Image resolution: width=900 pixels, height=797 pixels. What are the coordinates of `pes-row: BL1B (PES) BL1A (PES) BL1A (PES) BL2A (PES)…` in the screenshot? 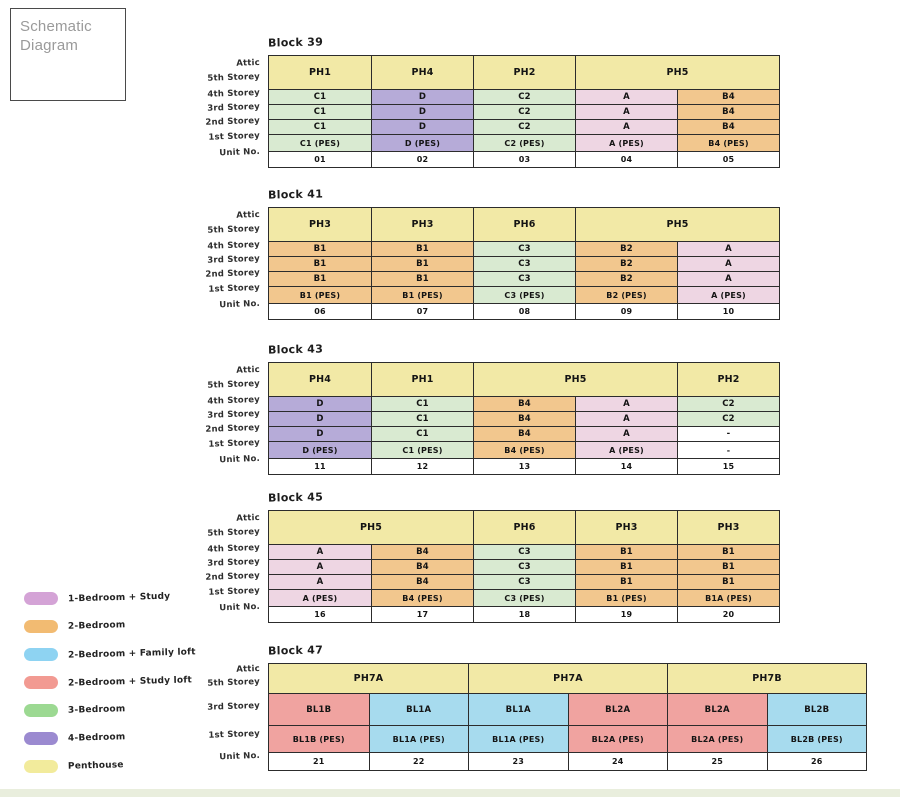 It's located at (567, 738).